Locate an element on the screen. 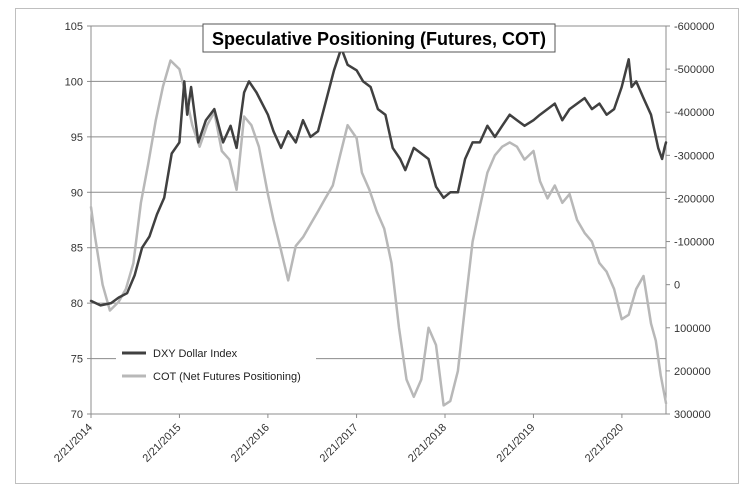 Image resolution: width=754 pixels, height=498 pixels. right-tick-label: -600000 is located at coordinates (694, 27).